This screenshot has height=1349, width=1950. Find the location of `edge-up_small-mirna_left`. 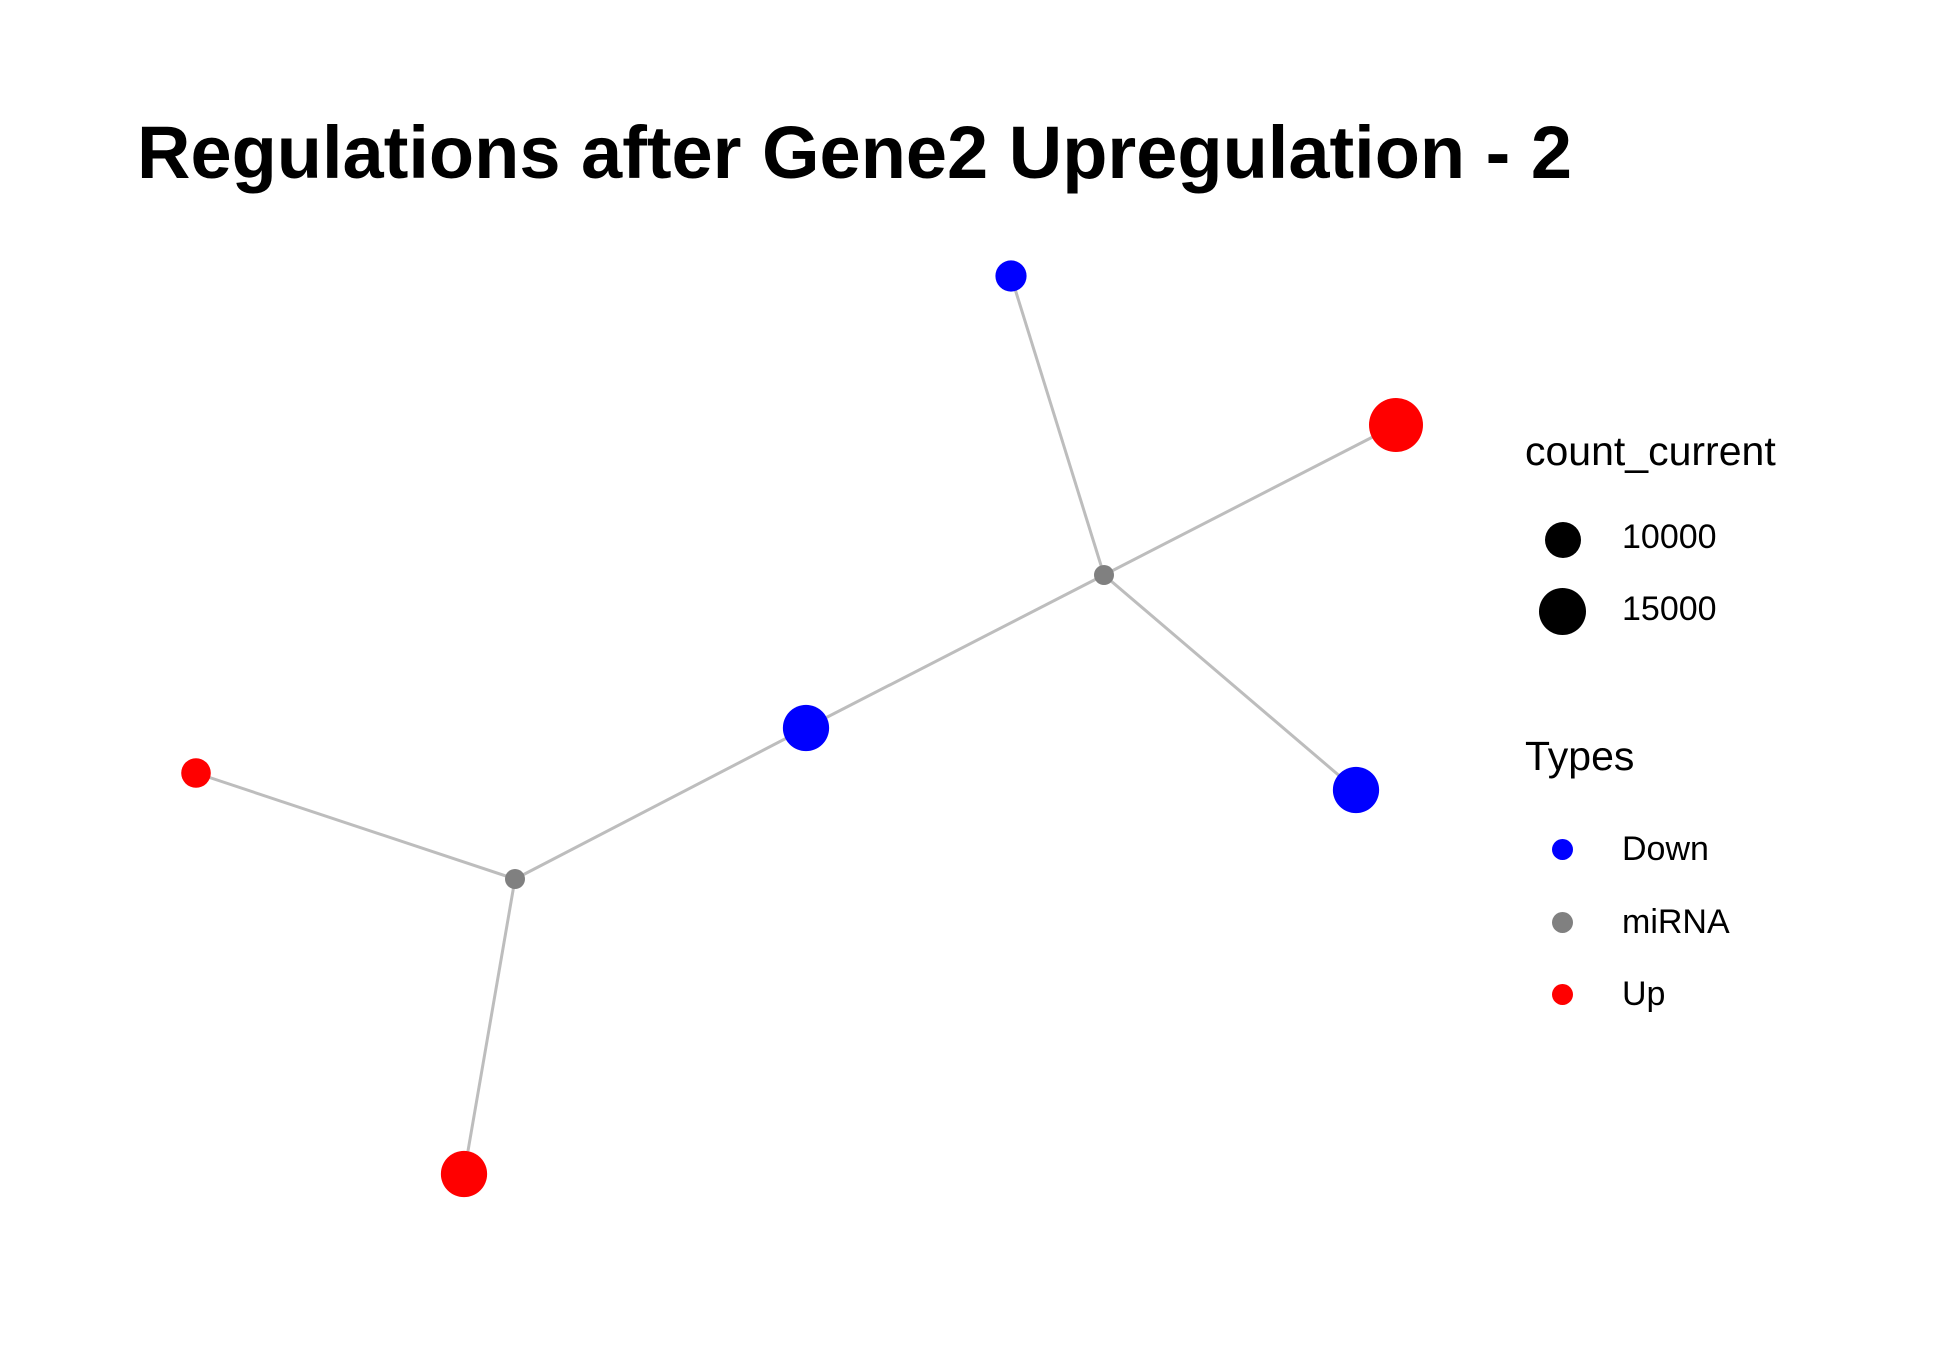

edge-up_small-mirna_left is located at coordinates (355, 826).